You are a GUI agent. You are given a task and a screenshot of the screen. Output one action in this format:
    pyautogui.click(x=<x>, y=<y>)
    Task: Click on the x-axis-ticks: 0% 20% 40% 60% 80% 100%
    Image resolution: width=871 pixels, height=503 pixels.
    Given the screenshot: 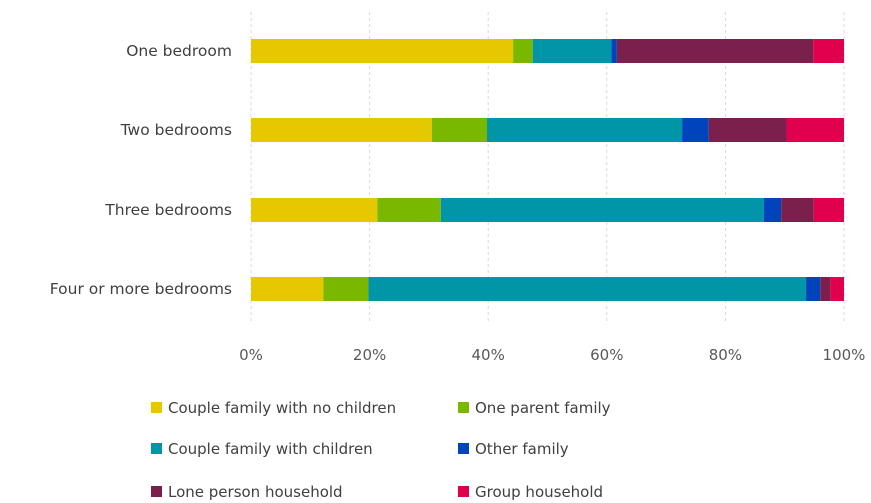 What is the action you would take?
    pyautogui.click(x=552, y=355)
    